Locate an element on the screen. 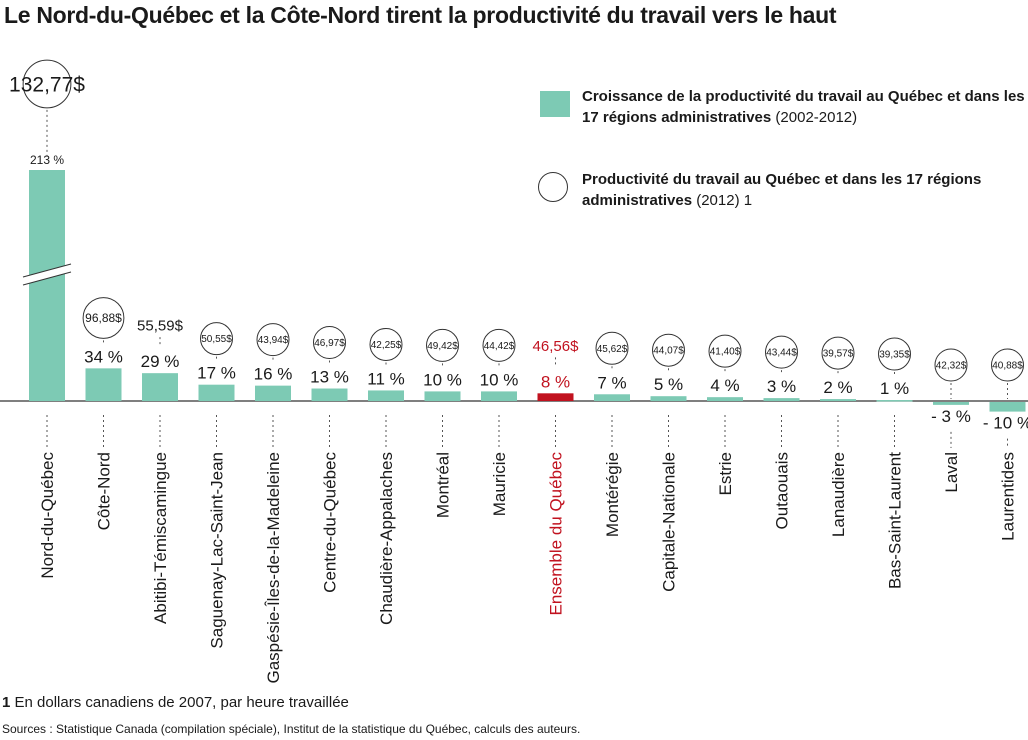 The height and width of the screenshot is (740, 1028). category-label-9: Ensemble du Québec is located at coordinates (556, 534).